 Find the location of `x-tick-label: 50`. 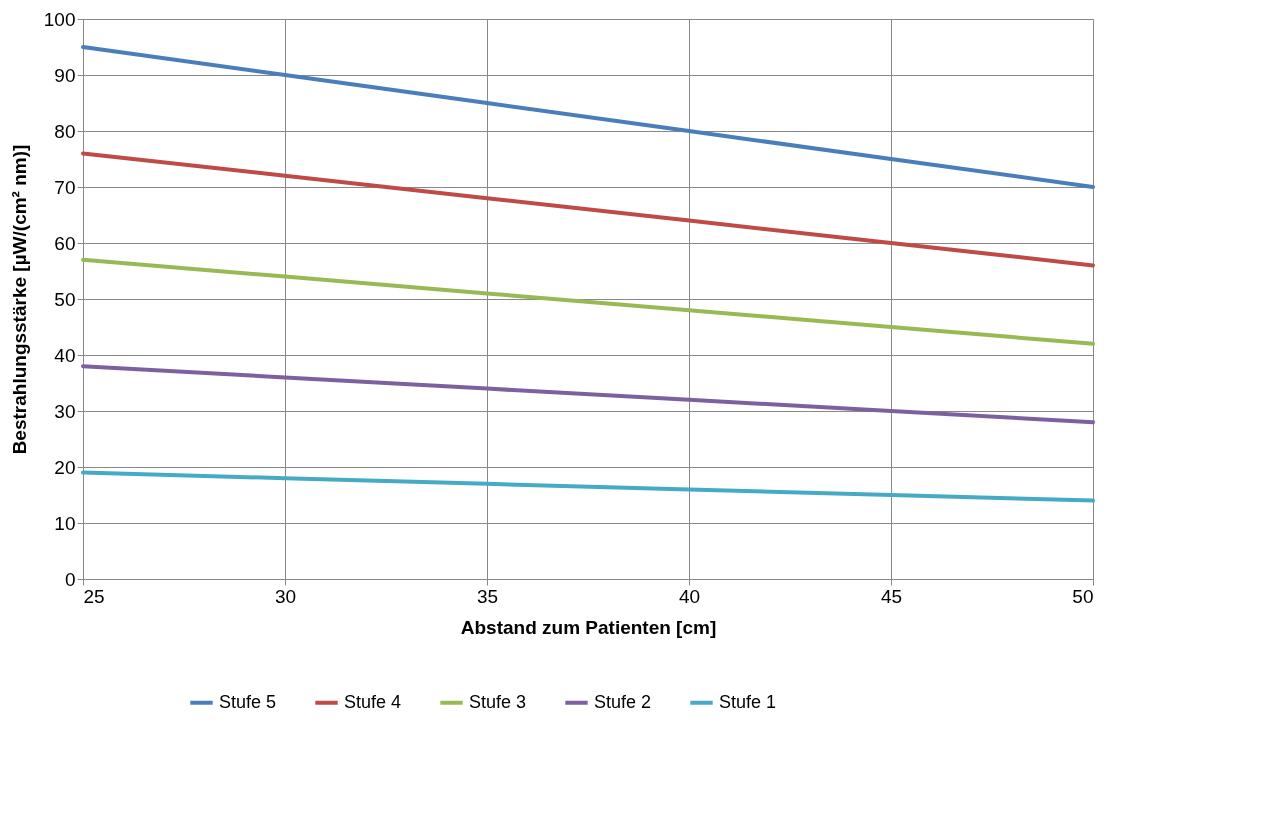

x-tick-label: 50 is located at coordinates (1083, 596).